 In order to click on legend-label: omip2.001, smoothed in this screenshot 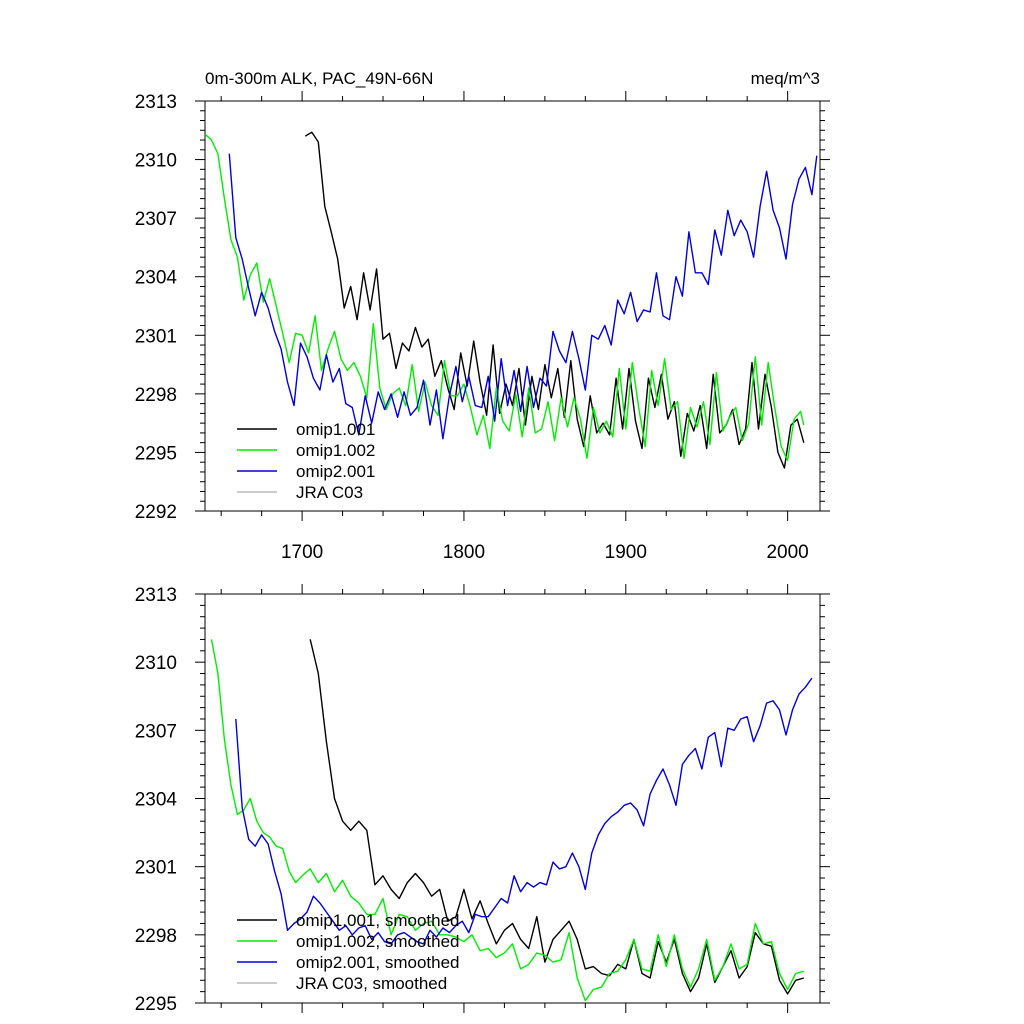, I will do `click(378, 962)`.